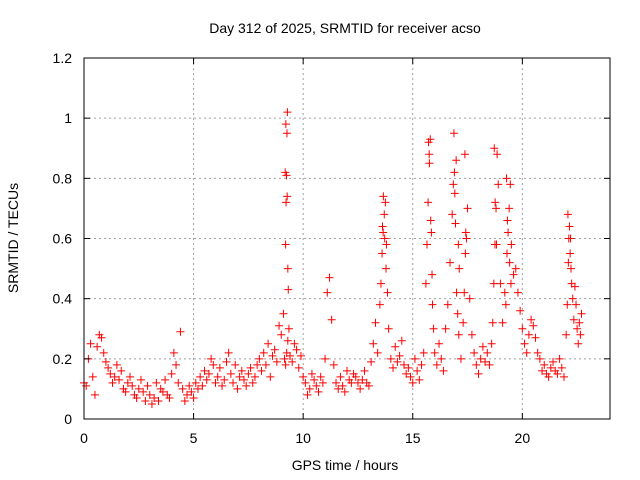 The width and height of the screenshot is (640, 480). I want to click on y-tick-label: 0, so click(68, 419).